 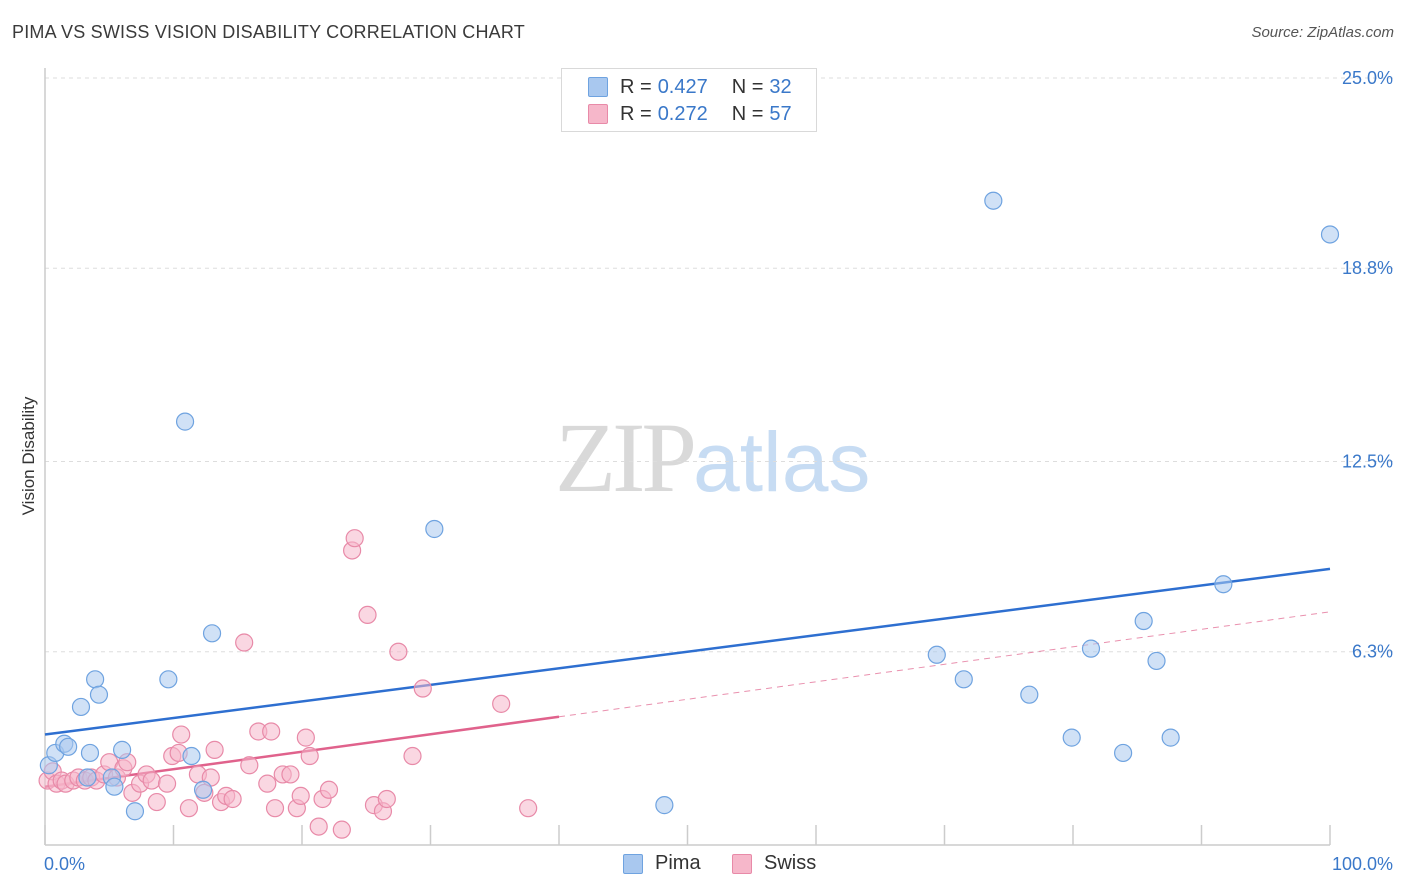 I want to click on series-legend-label: Pima, so click(x=678, y=863).